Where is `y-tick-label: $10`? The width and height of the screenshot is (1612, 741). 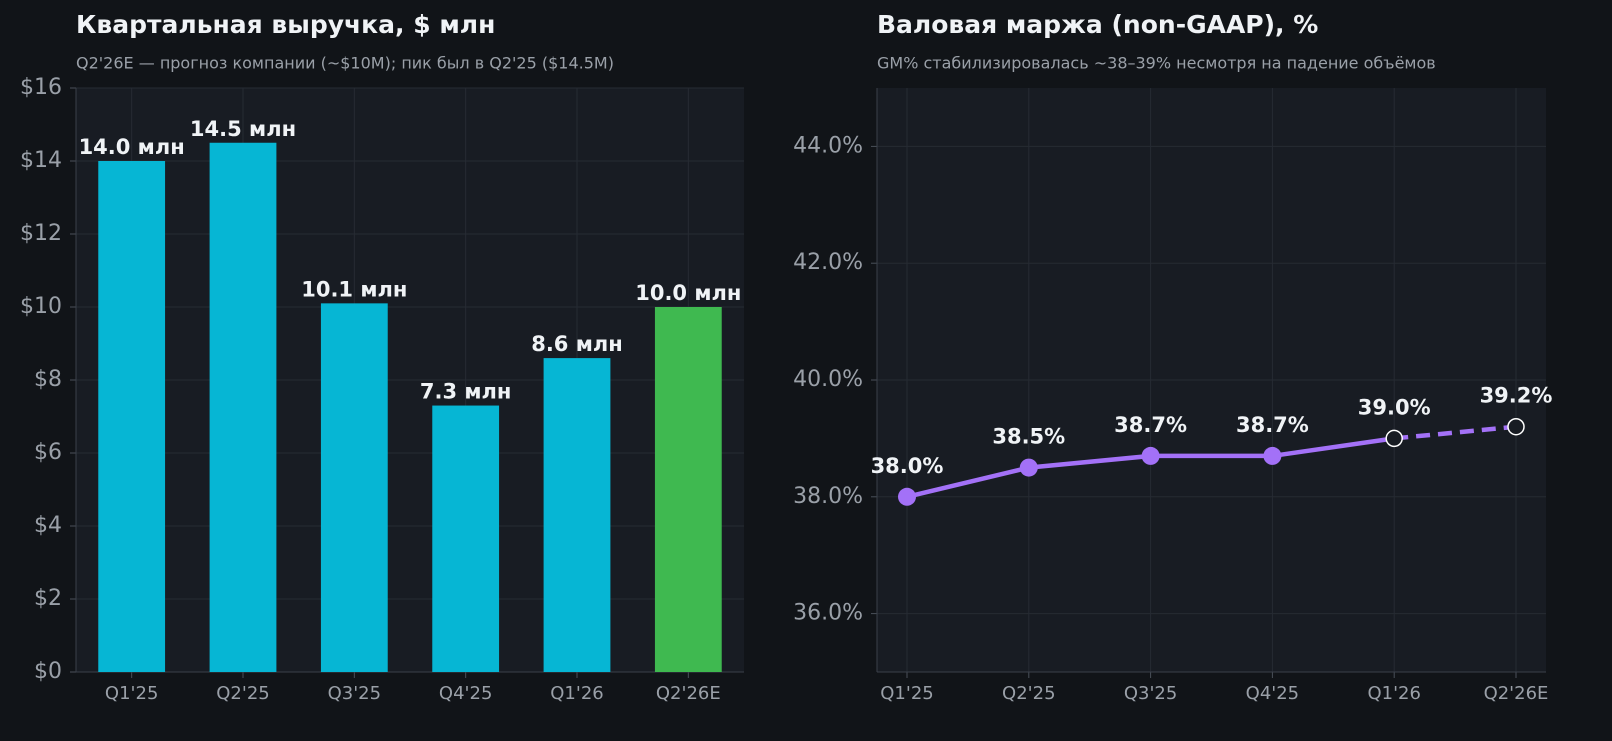
y-tick-label: $10 is located at coordinates (41, 306).